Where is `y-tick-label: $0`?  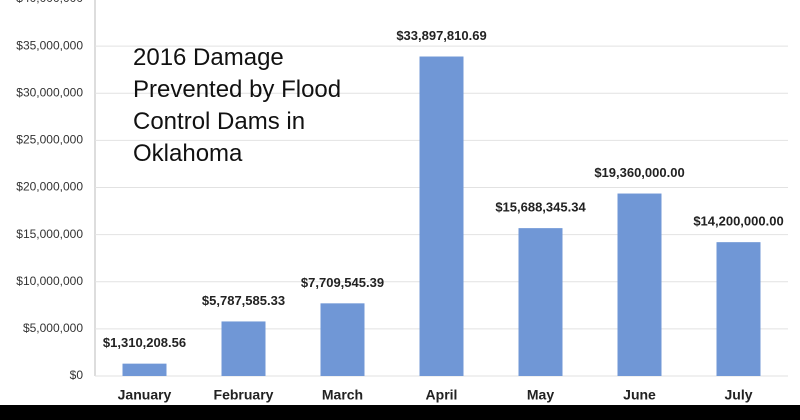 y-tick-label: $0 is located at coordinates (77, 375).